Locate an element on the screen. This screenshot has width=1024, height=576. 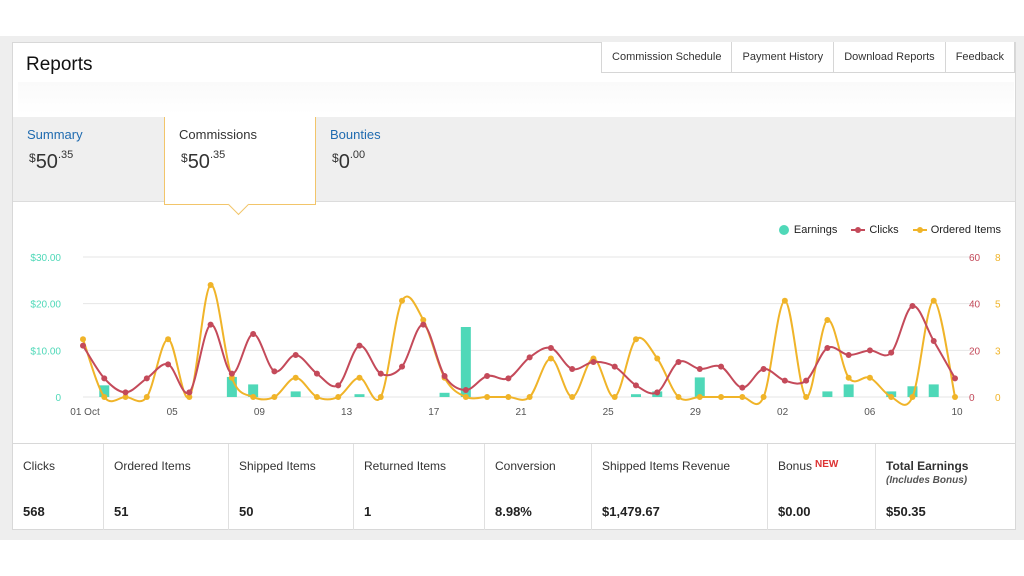
right-axis-clicks-tick: 0 is located at coordinates (972, 398).